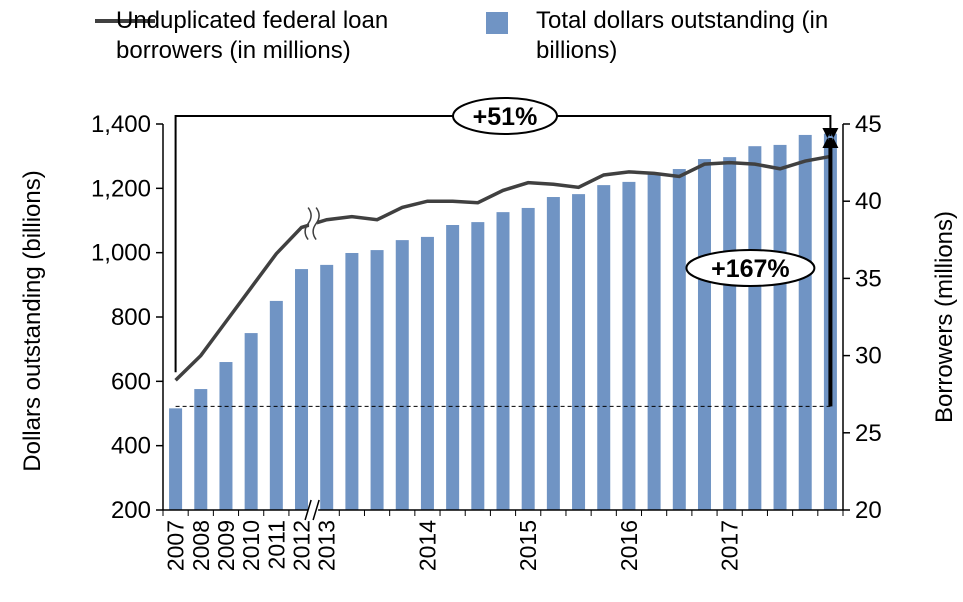 This screenshot has width=963, height=602. Describe the element at coordinates (131, 317) in the screenshot. I see `y-tick-label: 800` at that location.